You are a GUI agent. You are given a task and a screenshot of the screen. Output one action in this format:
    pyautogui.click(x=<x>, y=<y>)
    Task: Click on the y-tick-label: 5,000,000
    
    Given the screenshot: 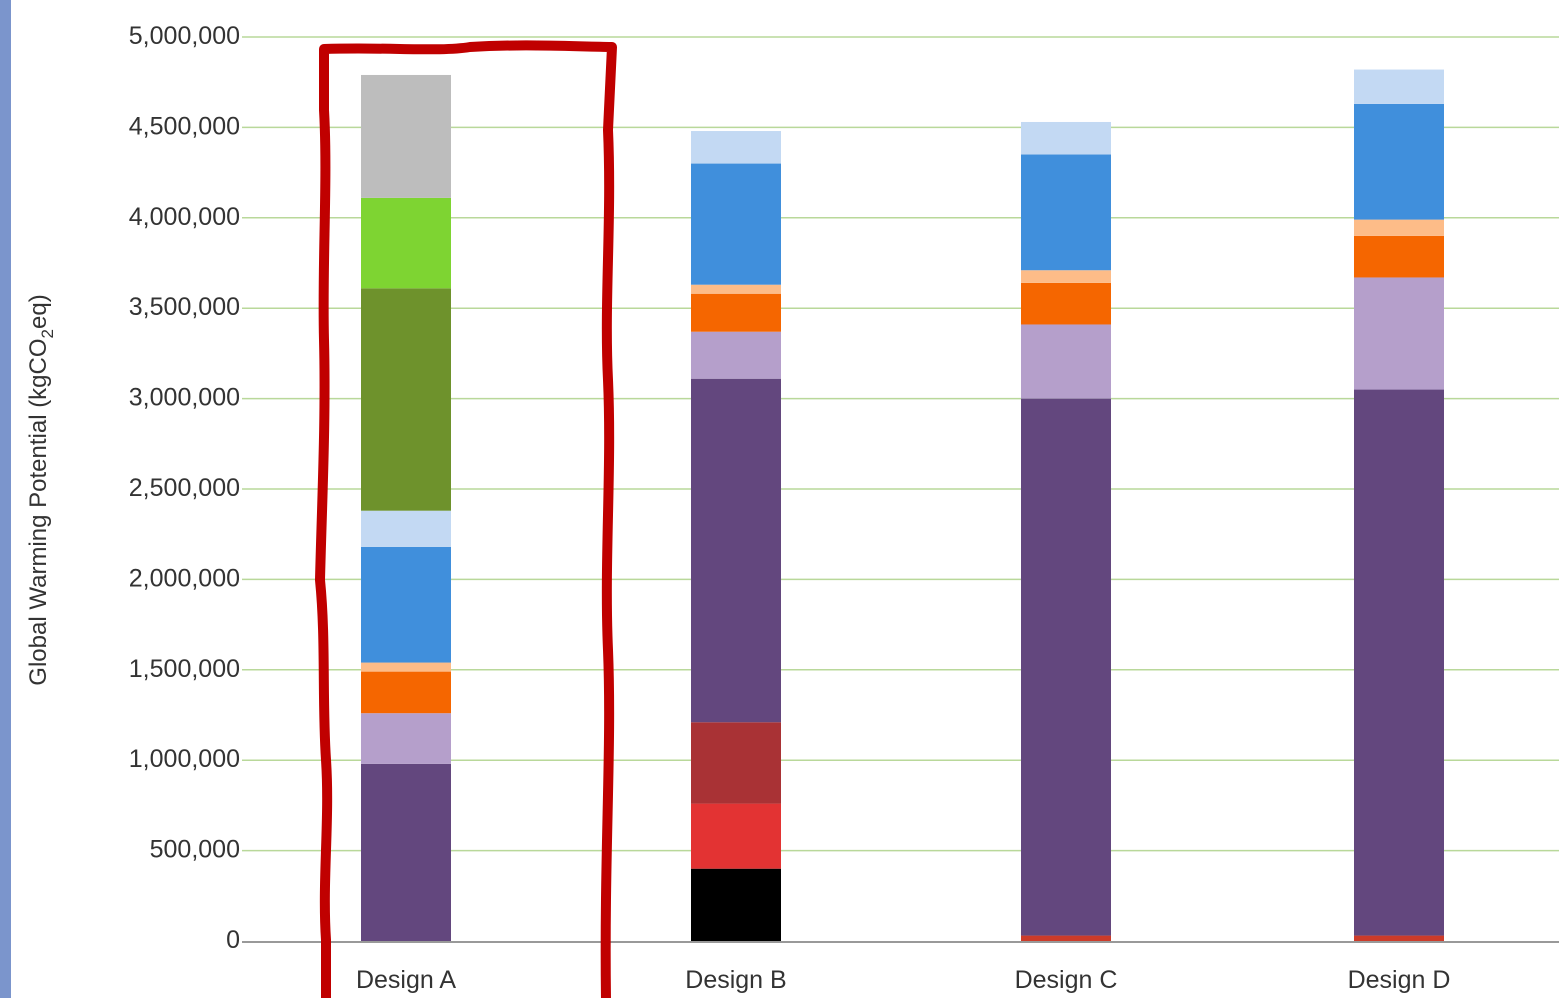 What is the action you would take?
    pyautogui.click(x=184, y=36)
    